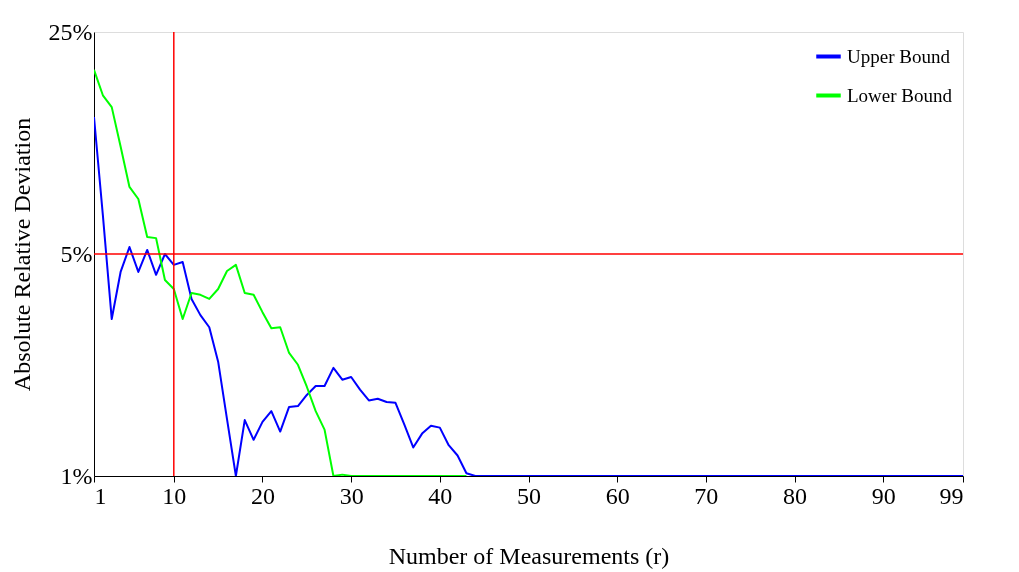 Image resolution: width=1019 pixels, height=572 pixels. What do you see at coordinates (21, 254) in the screenshot?
I see `y-axis-title: Absolute Relative Deviation` at bounding box center [21, 254].